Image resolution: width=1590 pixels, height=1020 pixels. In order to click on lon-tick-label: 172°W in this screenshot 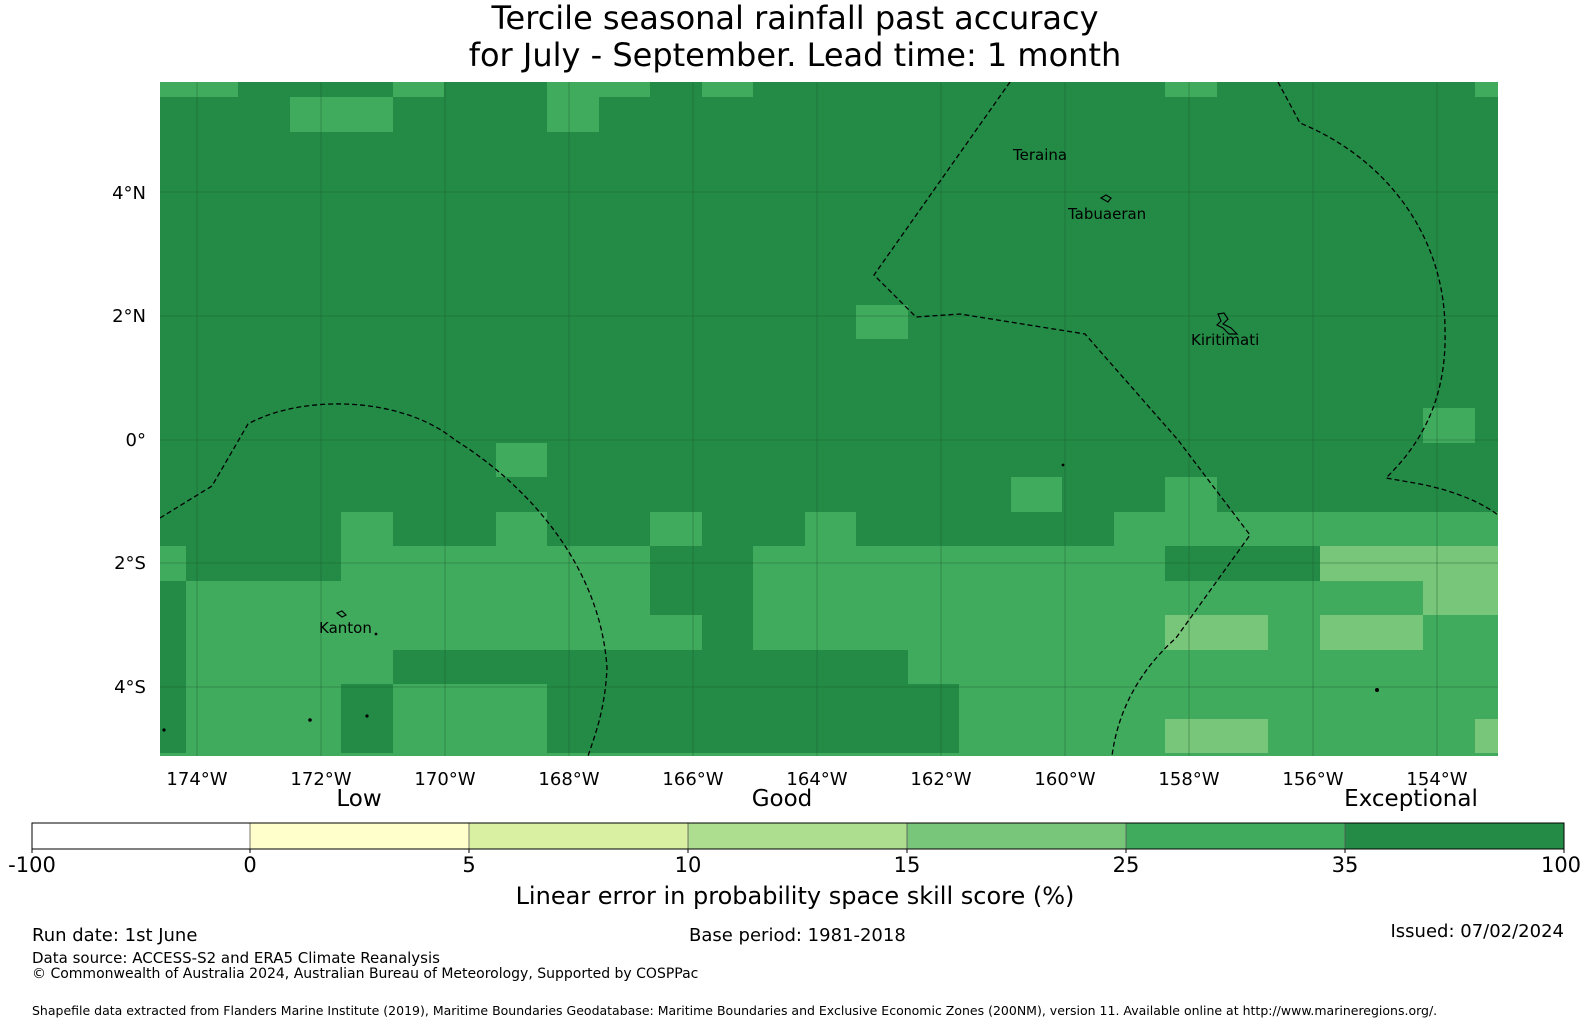, I will do `click(320, 779)`.